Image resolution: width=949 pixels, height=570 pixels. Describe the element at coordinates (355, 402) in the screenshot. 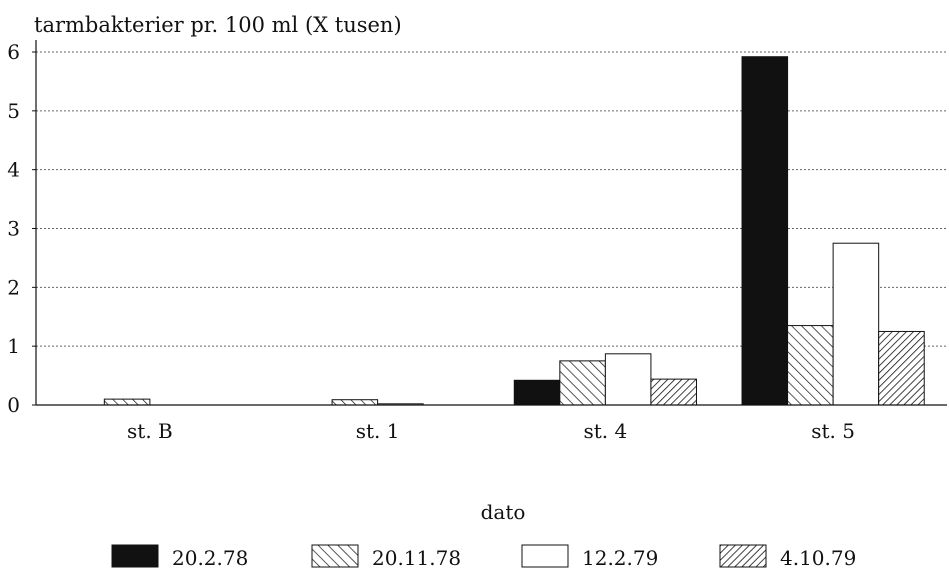

I see `bar-20.11.78-st. 1` at that location.